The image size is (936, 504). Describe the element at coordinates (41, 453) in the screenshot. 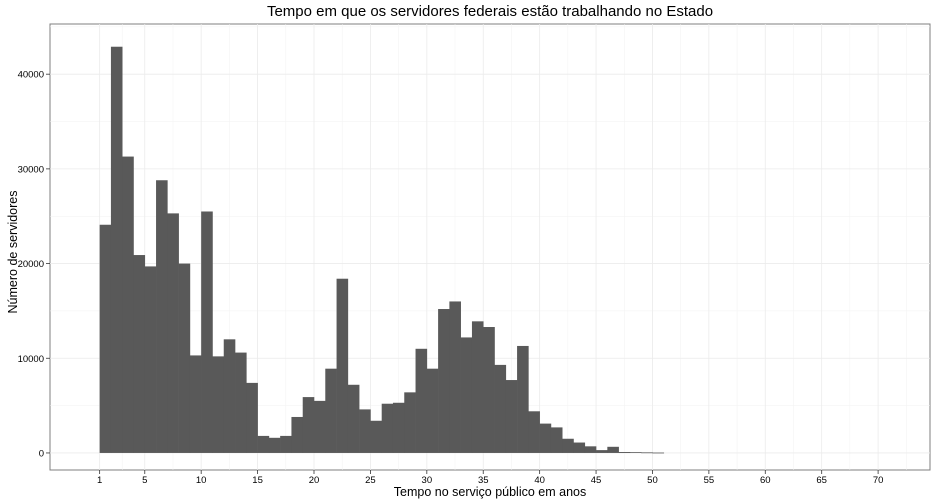

I see `y-tick-label: 0` at that location.